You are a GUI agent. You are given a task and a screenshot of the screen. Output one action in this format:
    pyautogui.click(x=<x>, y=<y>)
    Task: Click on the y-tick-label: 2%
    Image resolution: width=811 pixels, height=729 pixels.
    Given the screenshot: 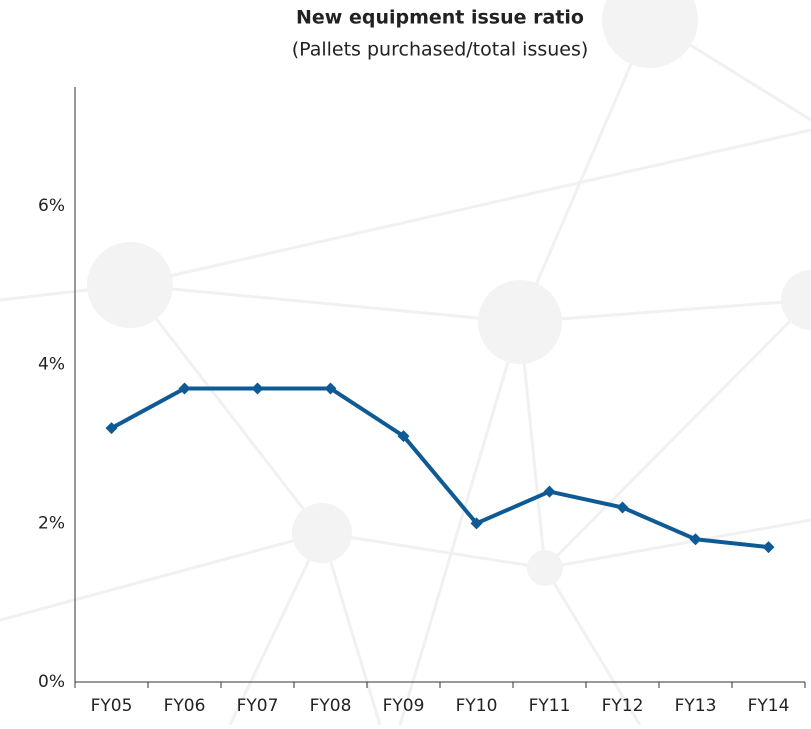 What is the action you would take?
    pyautogui.click(x=51, y=523)
    